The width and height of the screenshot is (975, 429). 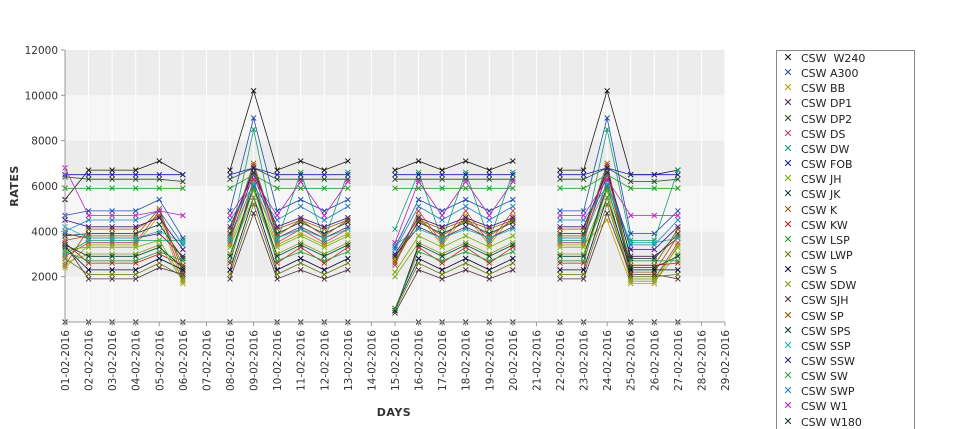 What do you see at coordinates (537, 360) in the screenshot?
I see `x-tick-label: 21-02-2016` at bounding box center [537, 360].